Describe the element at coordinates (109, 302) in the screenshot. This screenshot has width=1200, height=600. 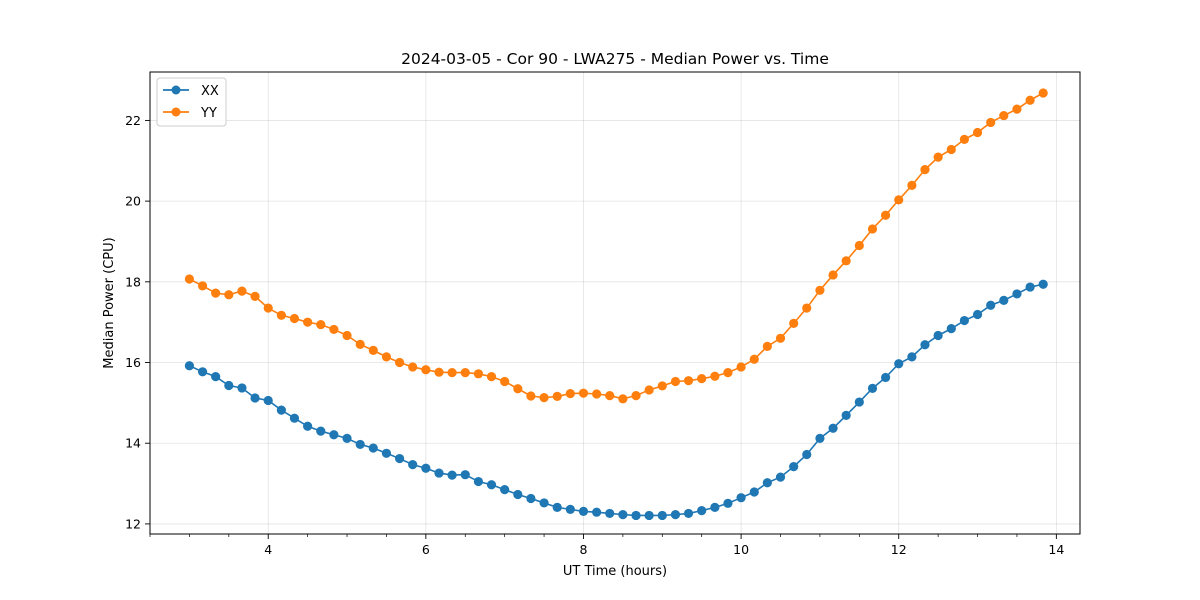
I see `y-axis-label: Median Power (CPU)` at that location.